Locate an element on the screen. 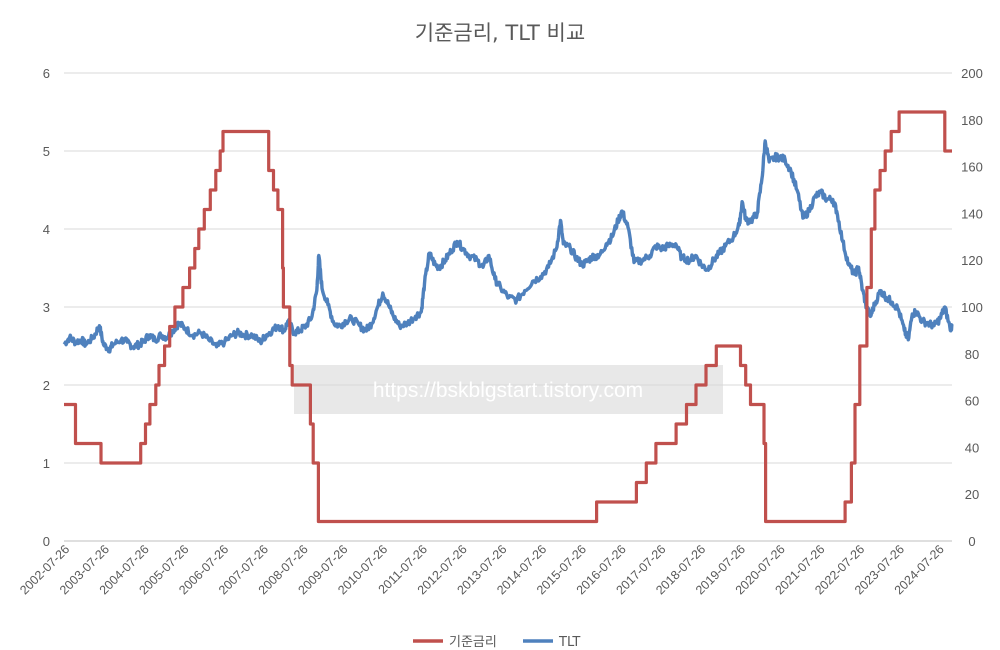  y-right-tick-label: 40 is located at coordinates (972, 447).